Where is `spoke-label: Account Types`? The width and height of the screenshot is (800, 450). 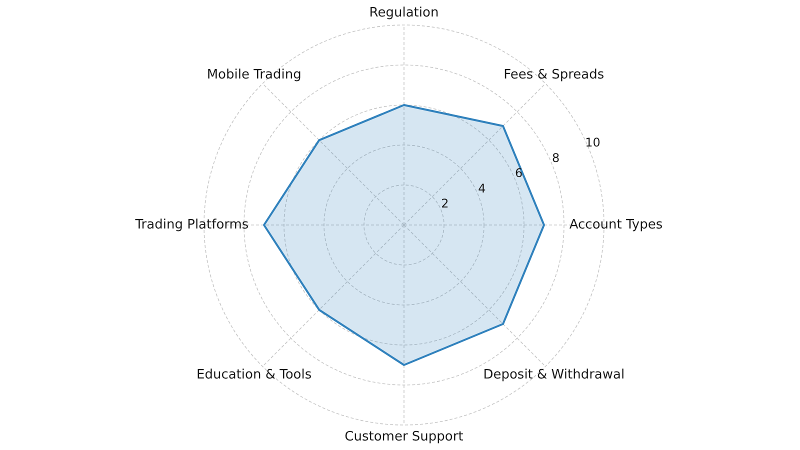 spoke-label: Account Types is located at coordinates (616, 225).